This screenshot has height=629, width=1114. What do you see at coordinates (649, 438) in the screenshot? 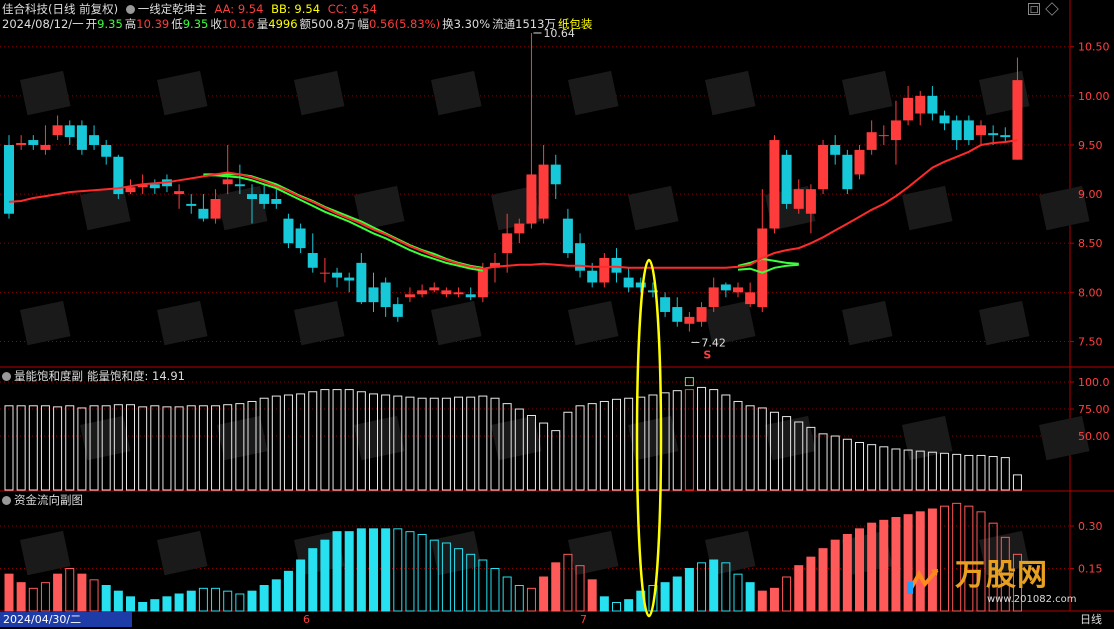
I see `highlight-ellipse` at bounding box center [649, 438].